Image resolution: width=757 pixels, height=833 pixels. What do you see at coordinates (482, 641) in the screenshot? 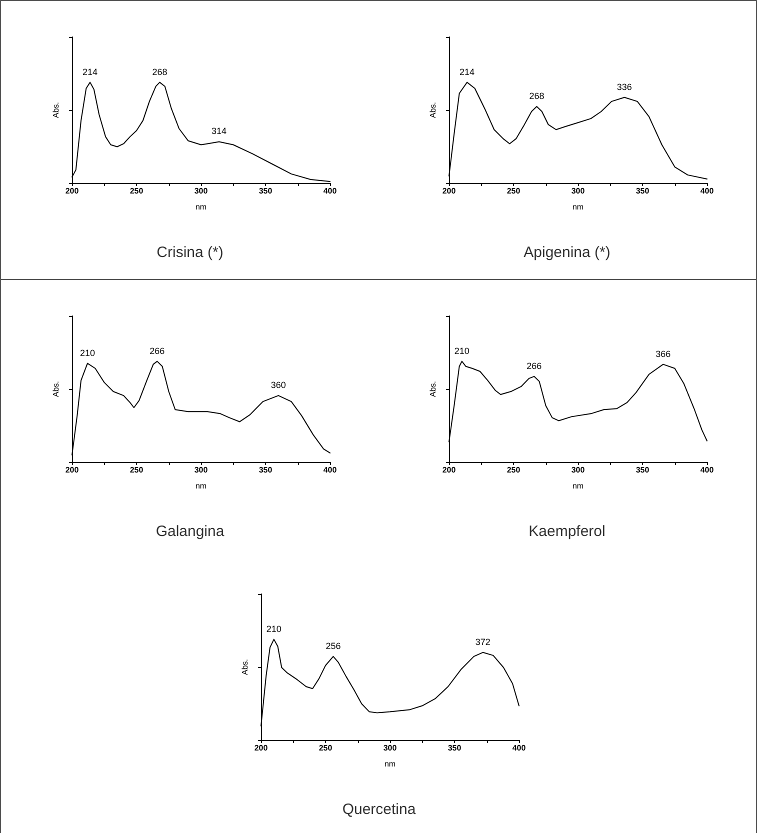
I see `annotation: 372` at bounding box center [482, 641].